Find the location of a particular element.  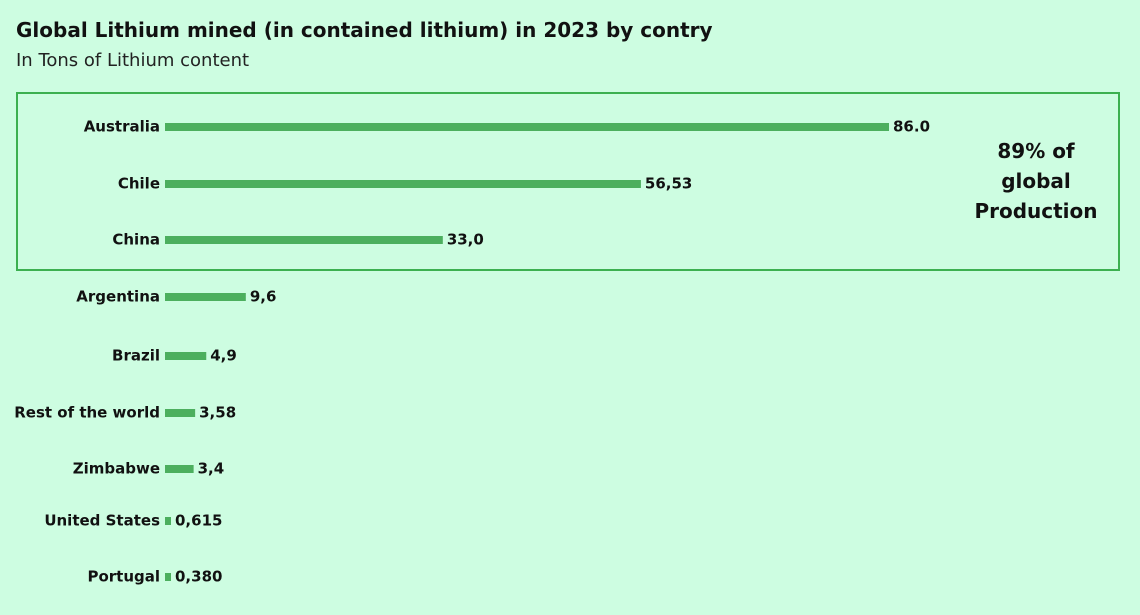

value-label: 0,380 is located at coordinates (198, 577).